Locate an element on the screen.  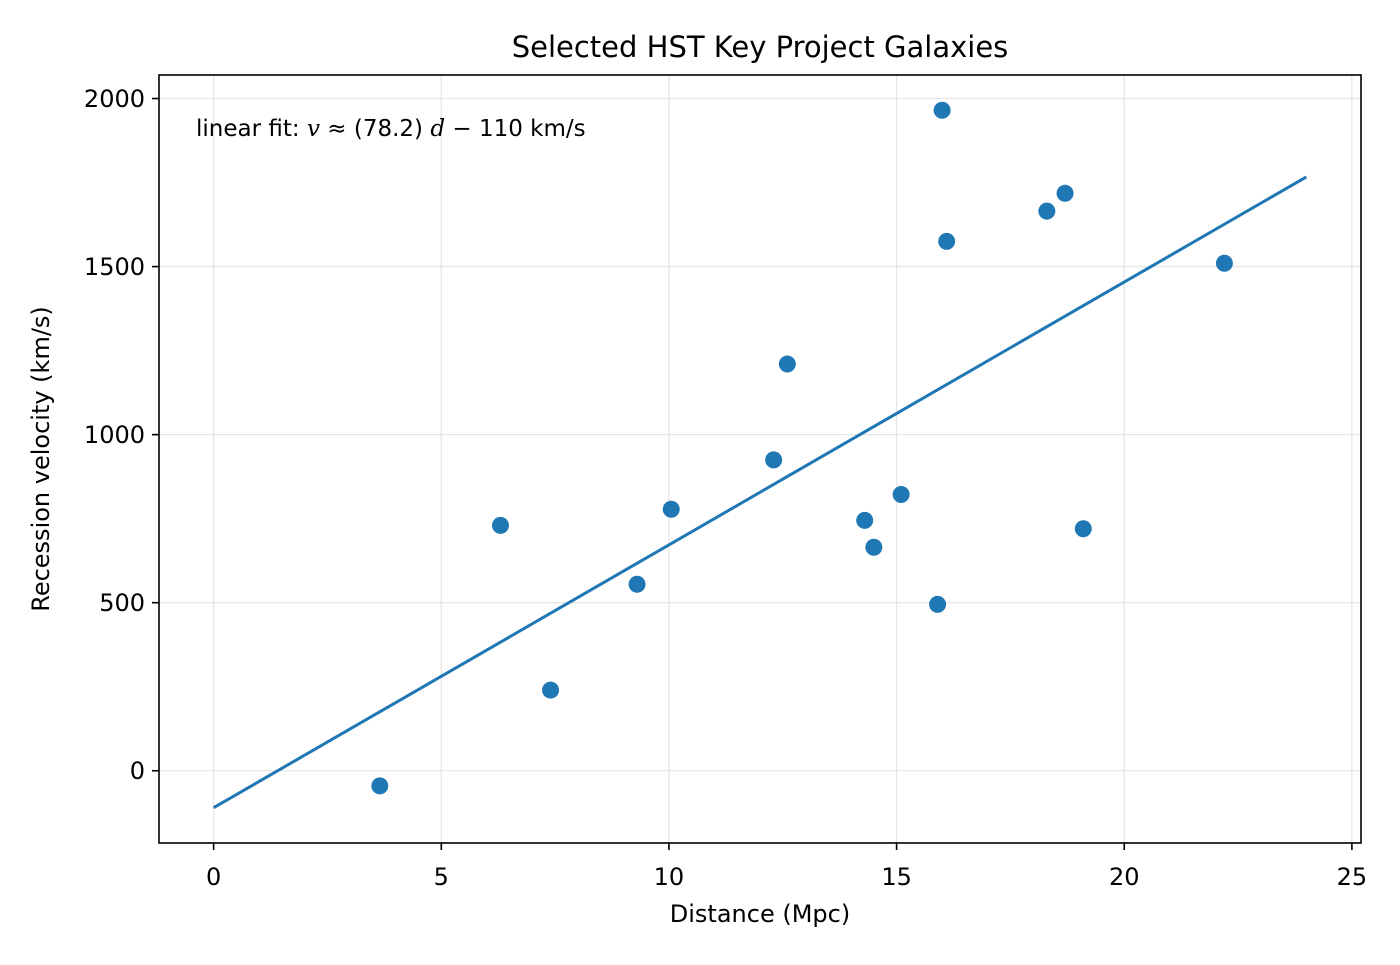
y-tick-label: 1000 is located at coordinates (114, 435).